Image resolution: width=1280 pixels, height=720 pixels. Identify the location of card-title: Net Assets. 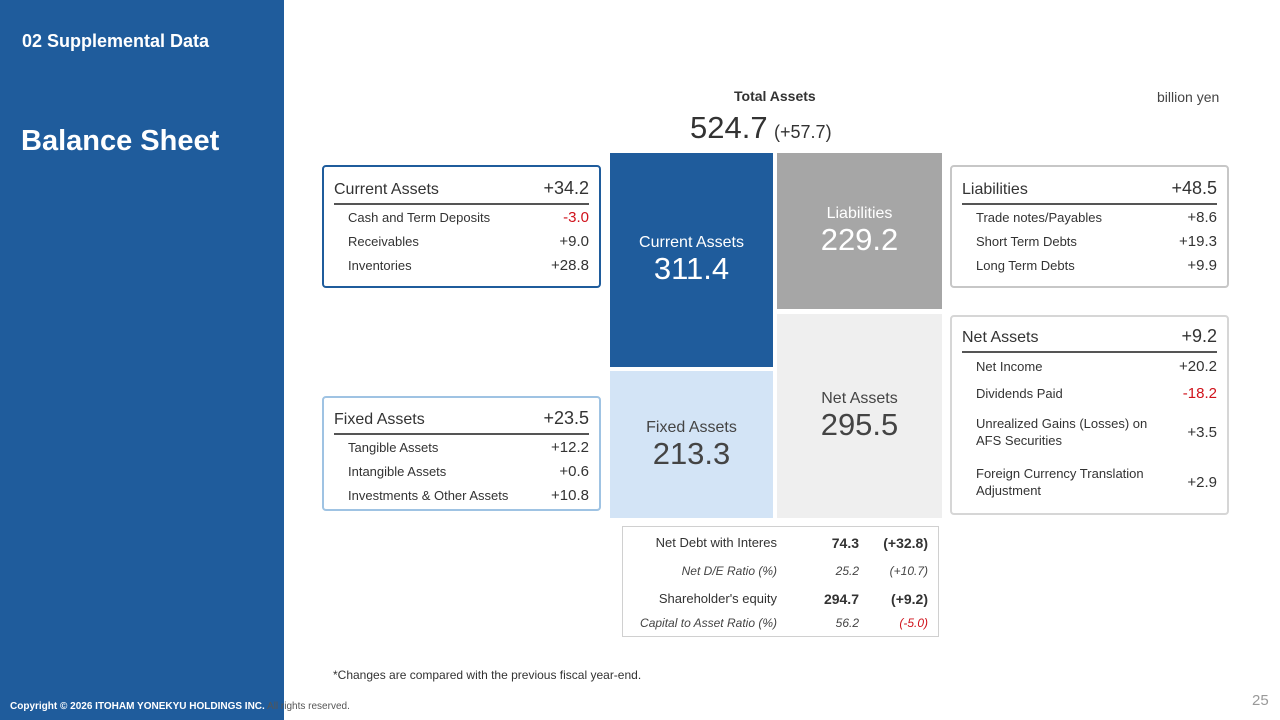
(1000, 337).